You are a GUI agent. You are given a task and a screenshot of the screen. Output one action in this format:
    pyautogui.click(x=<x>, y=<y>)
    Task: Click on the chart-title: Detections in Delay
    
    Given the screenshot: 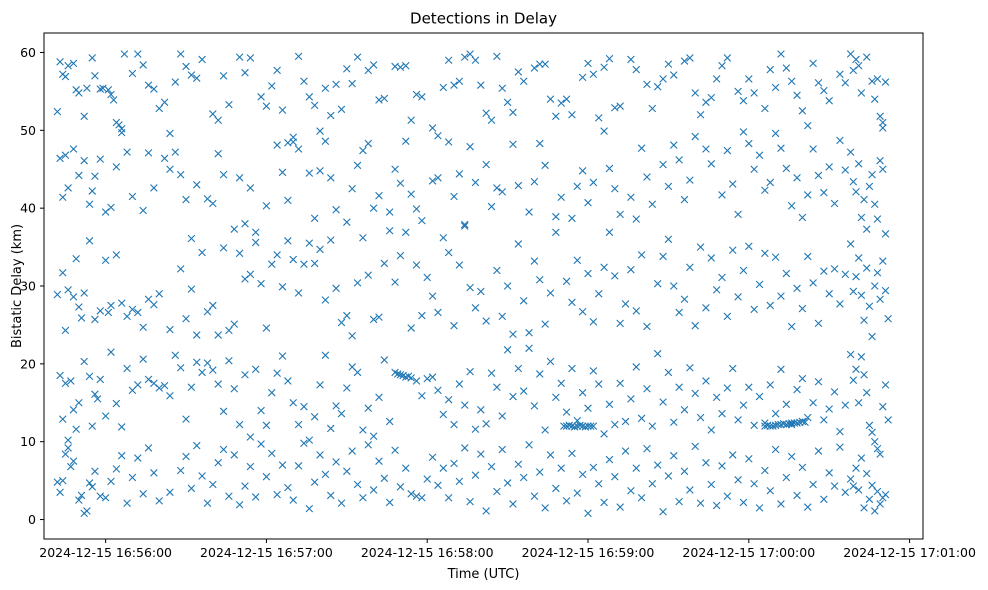 What is the action you would take?
    pyautogui.click(x=483, y=19)
    